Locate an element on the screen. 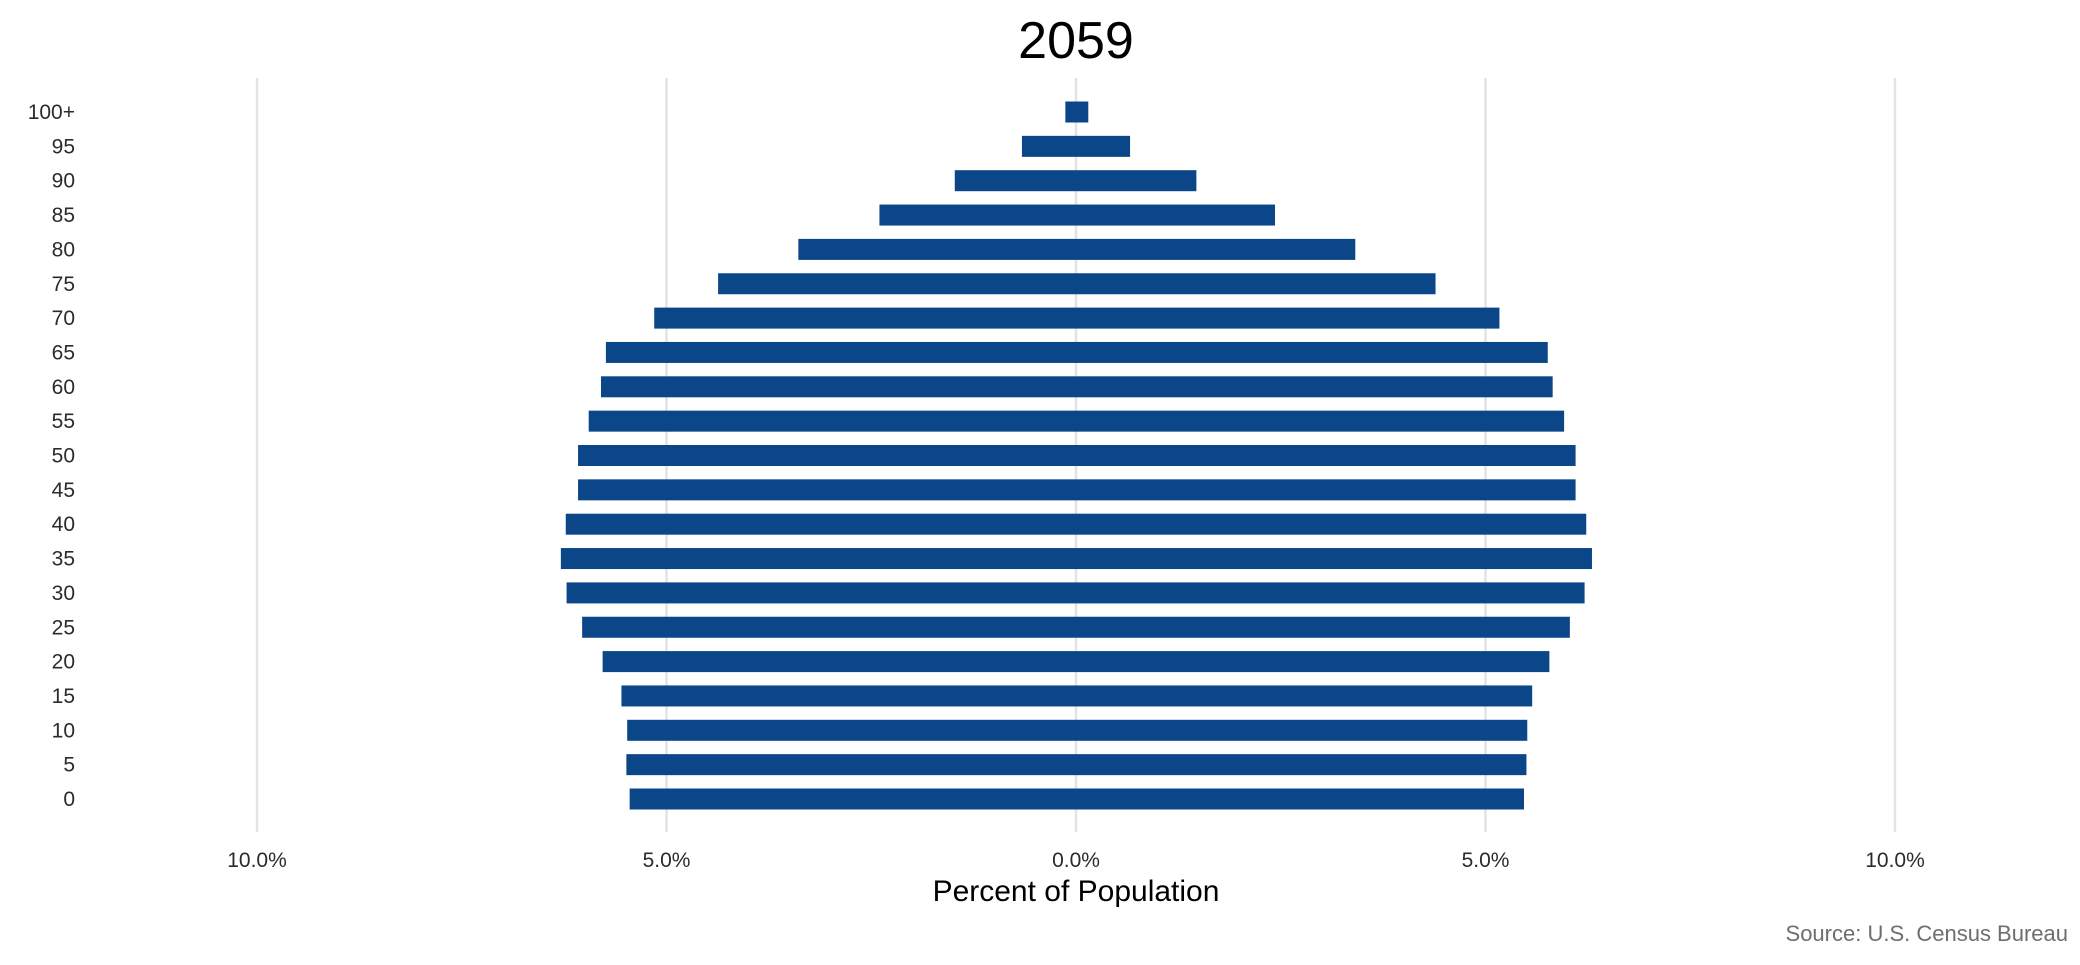 The height and width of the screenshot is (965, 2080). x-tick-label: 0.0% is located at coordinates (1076, 860).